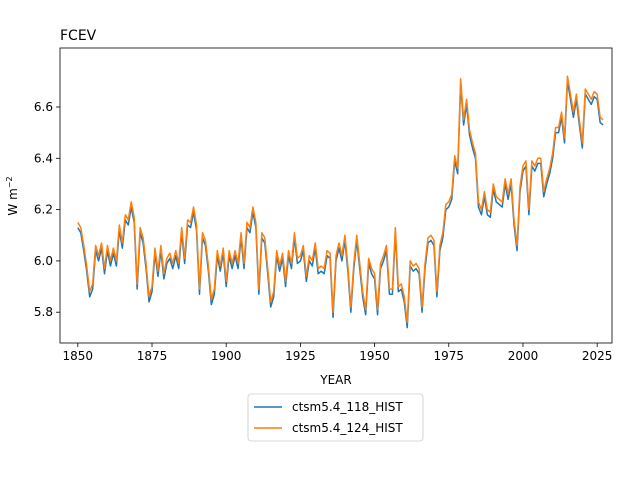 The height and width of the screenshot is (480, 640). Describe the element at coordinates (9, 182) in the screenshot. I see `y-axis-label-exponent: −2` at that location.